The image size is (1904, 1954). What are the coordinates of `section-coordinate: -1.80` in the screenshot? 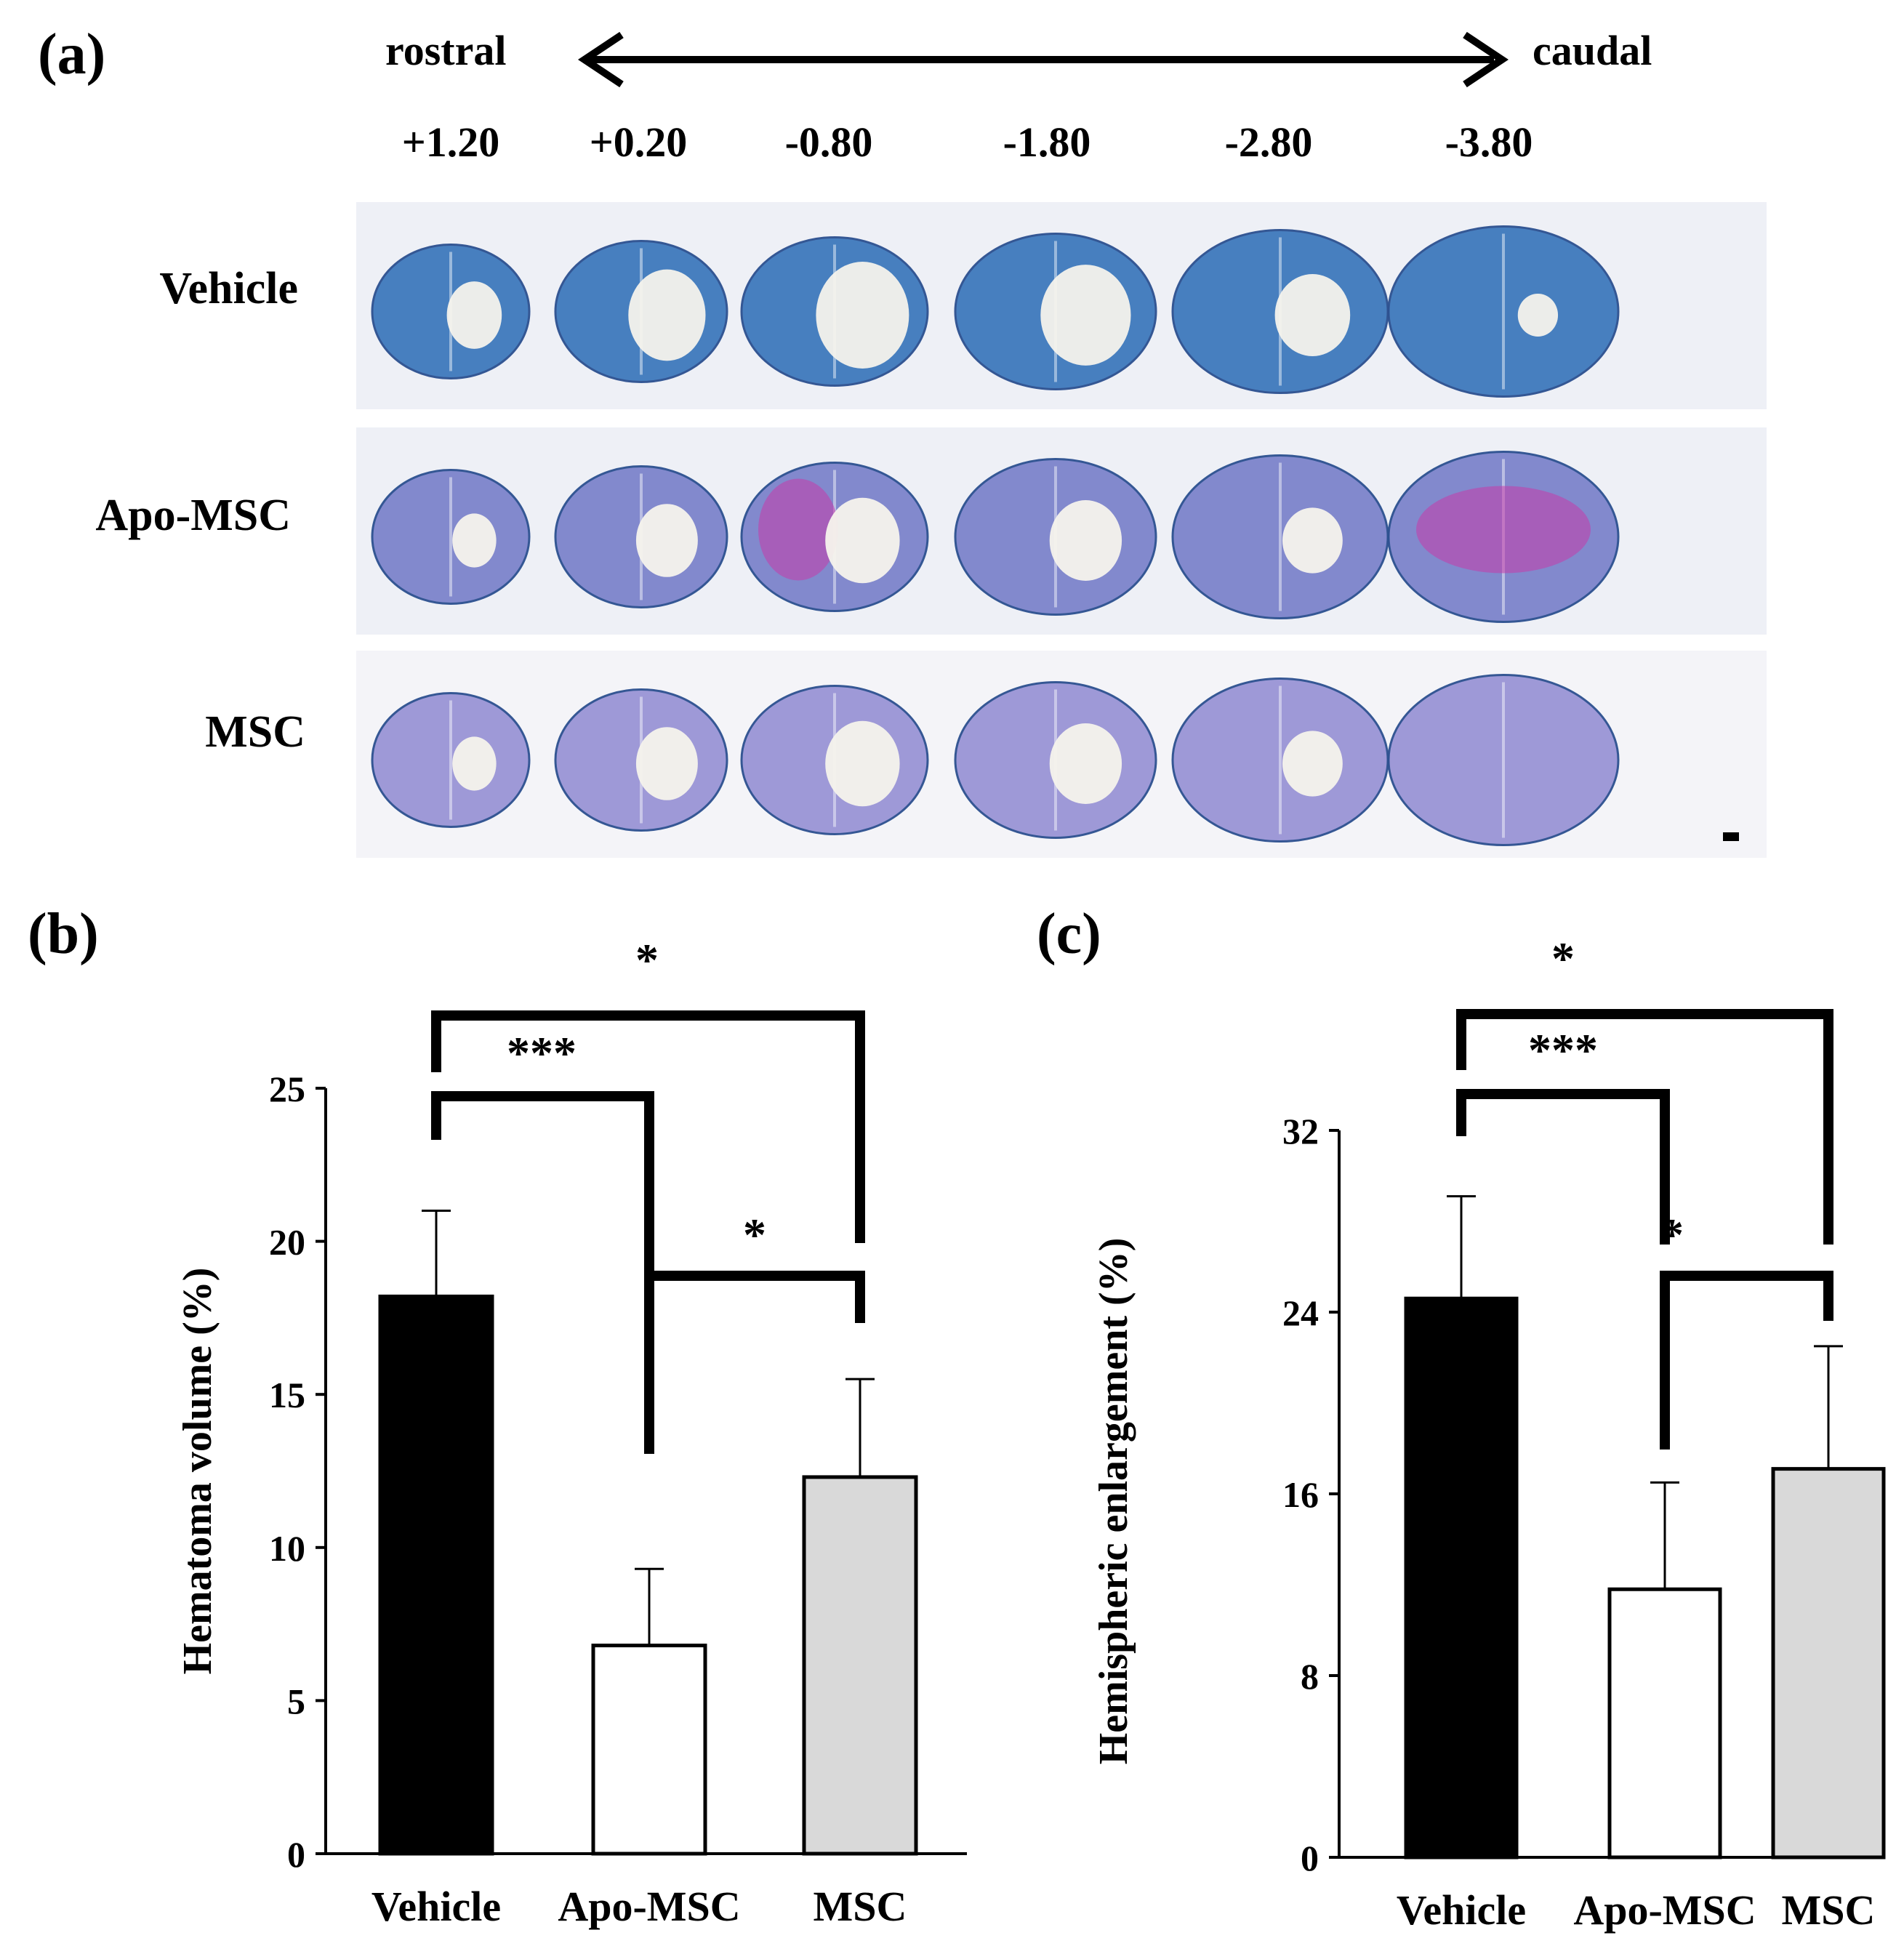 It's located at (1047, 142).